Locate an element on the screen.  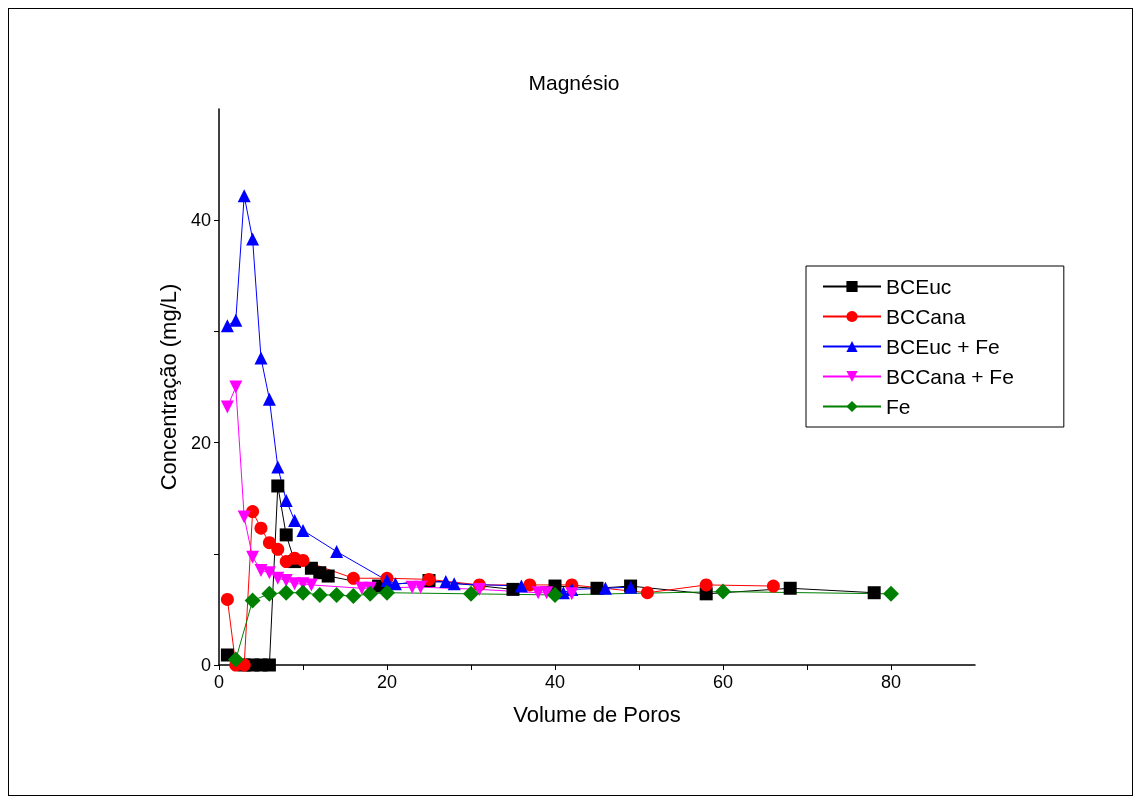
x-tick-label: 0 is located at coordinates (219, 682).